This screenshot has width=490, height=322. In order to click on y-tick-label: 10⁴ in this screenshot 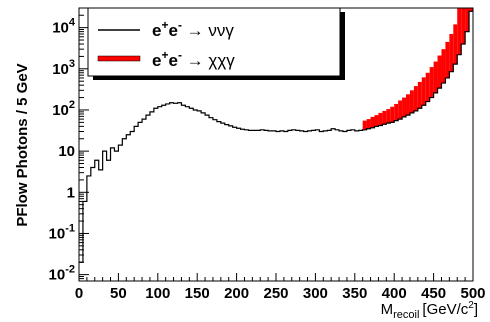, I will do `click(64, 27)`.